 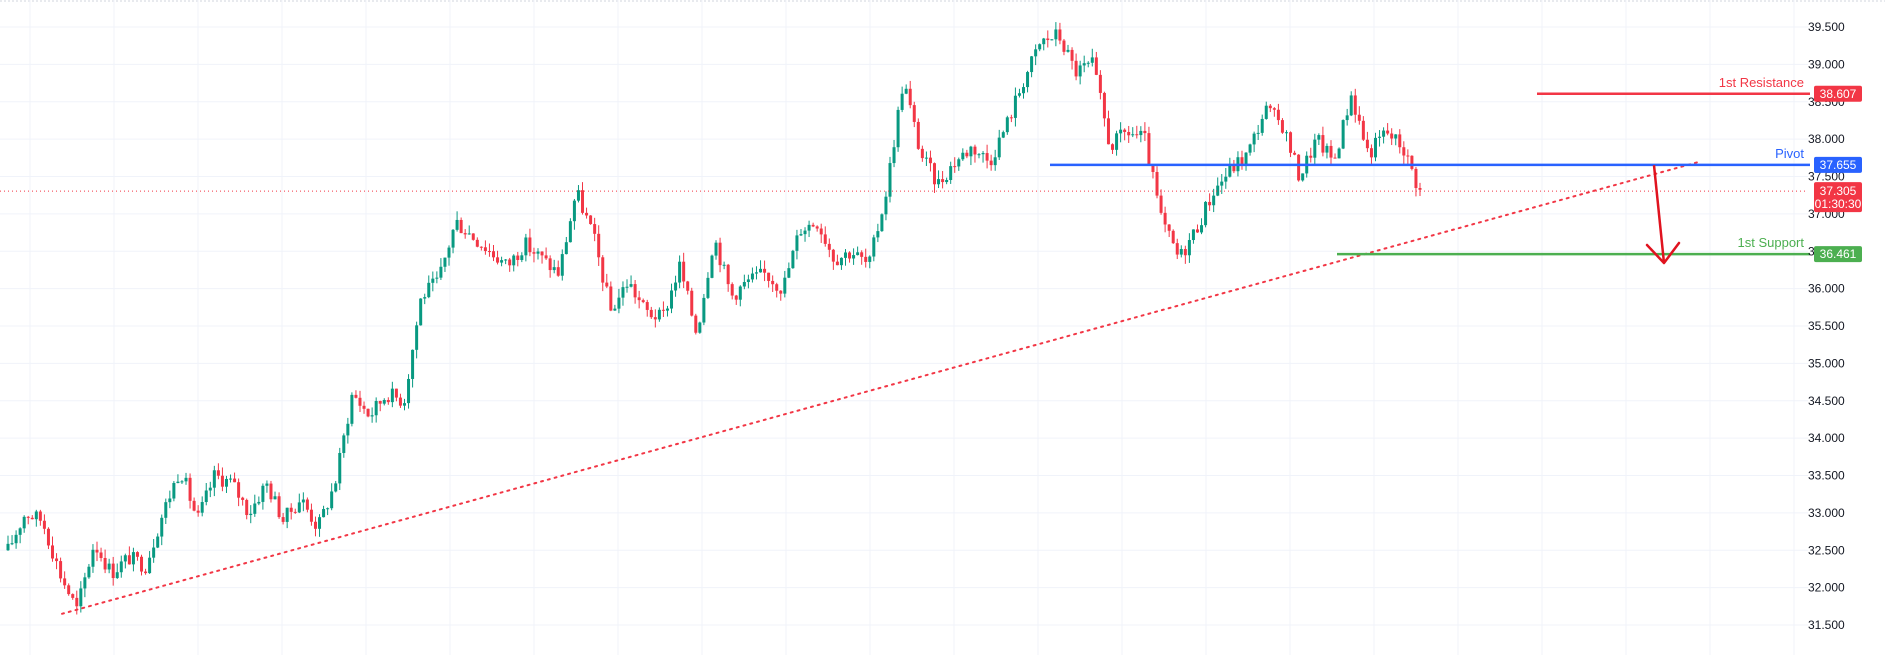 What do you see at coordinates (1826, 550) in the screenshot?
I see `y-tick-label: 32.500` at bounding box center [1826, 550].